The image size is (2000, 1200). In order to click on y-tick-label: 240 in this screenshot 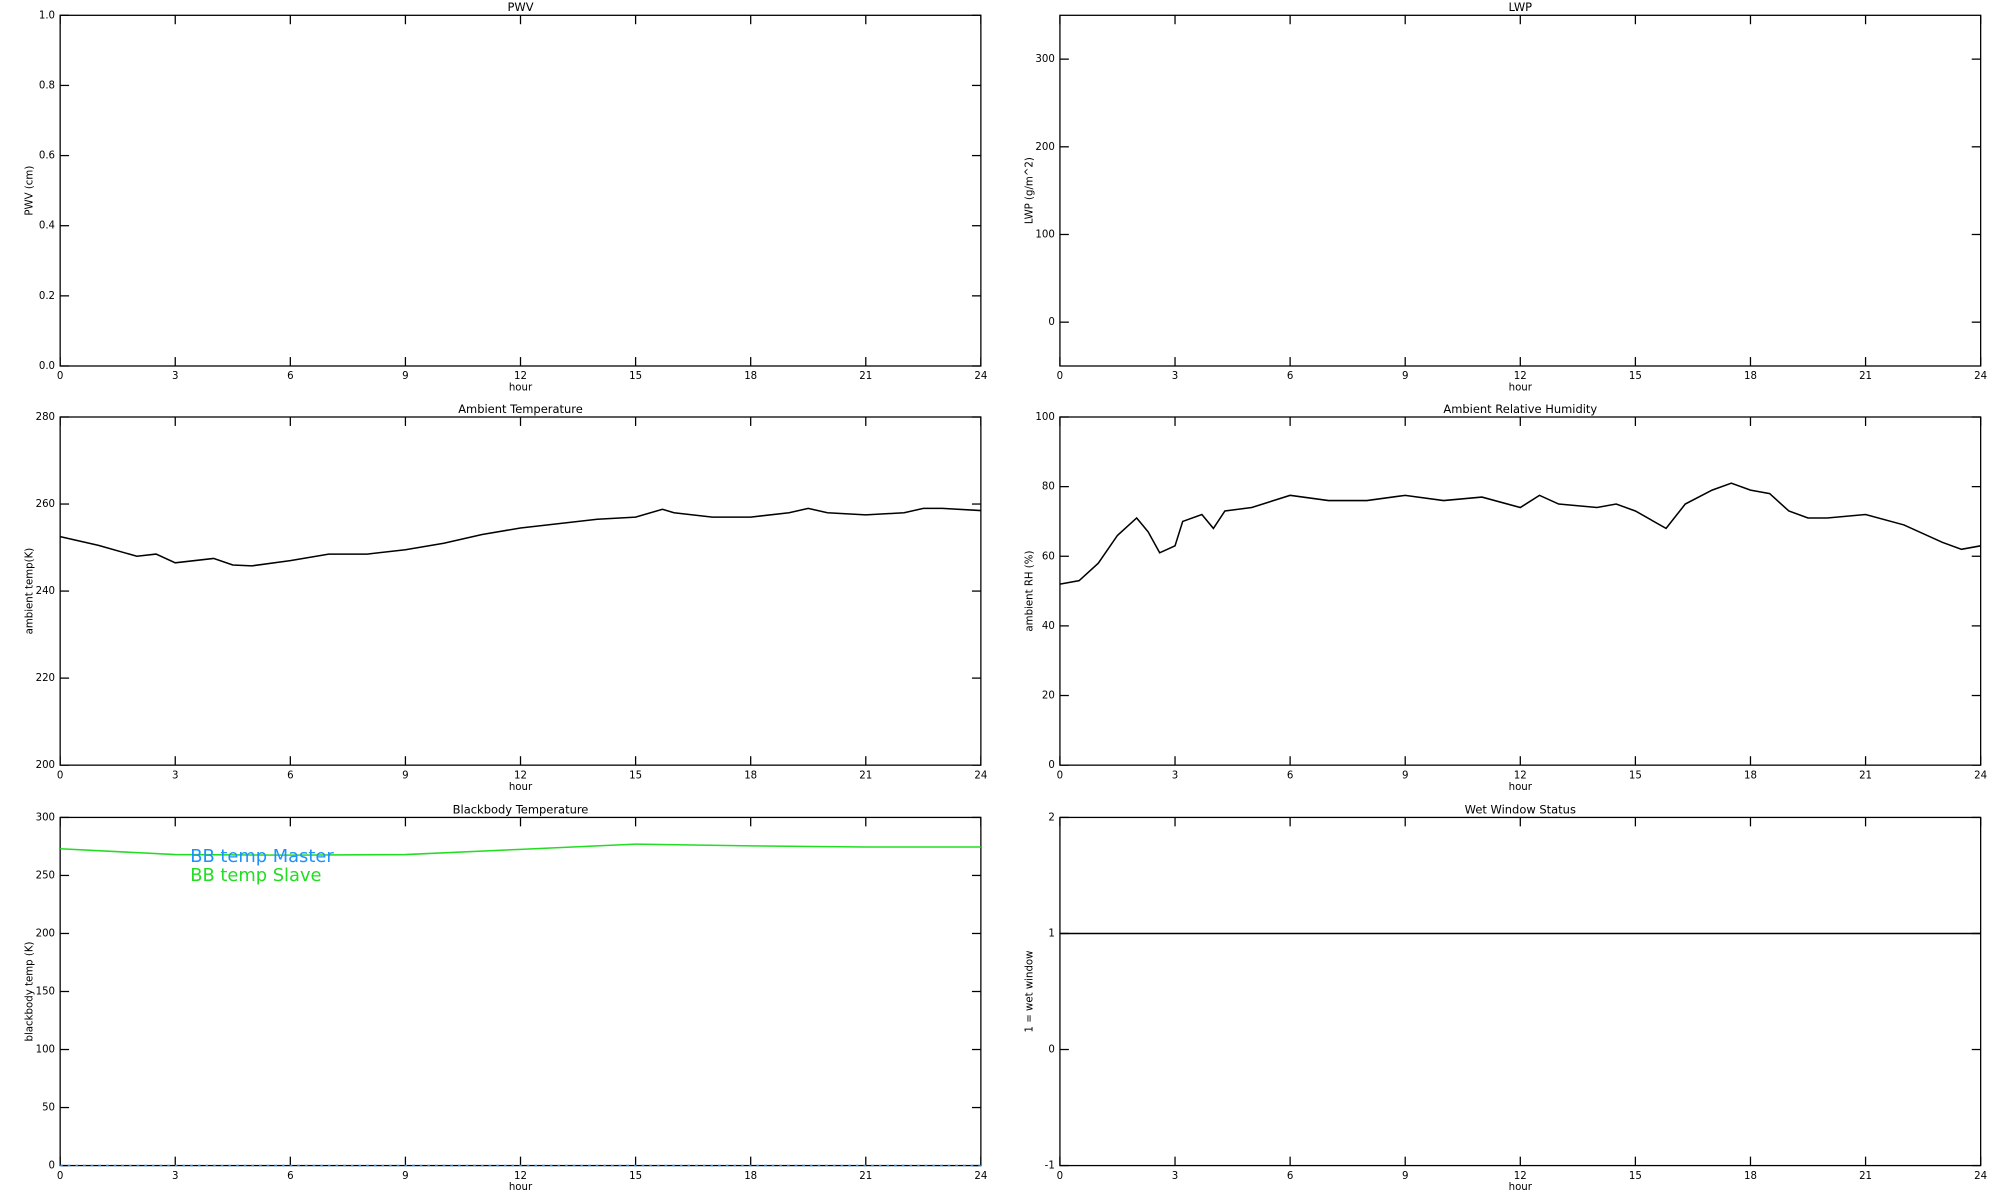, I will do `click(45, 591)`.